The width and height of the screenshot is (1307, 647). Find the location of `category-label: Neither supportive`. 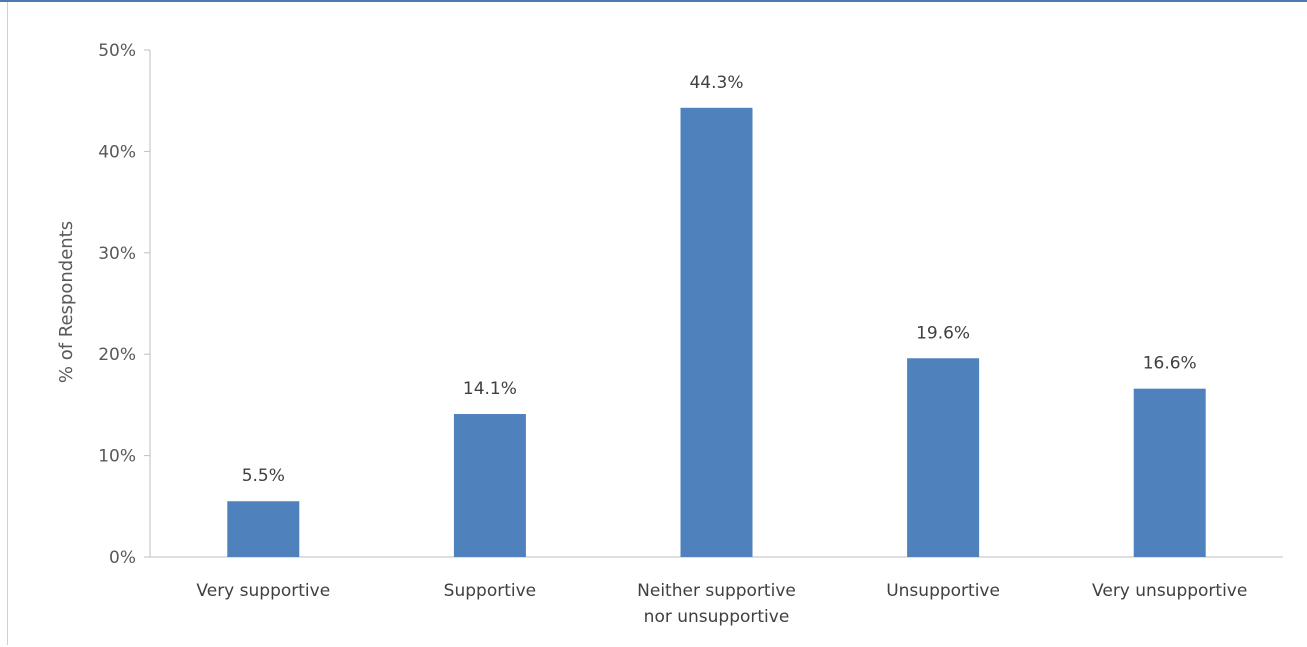

category-label: Neither supportive is located at coordinates (716, 591).